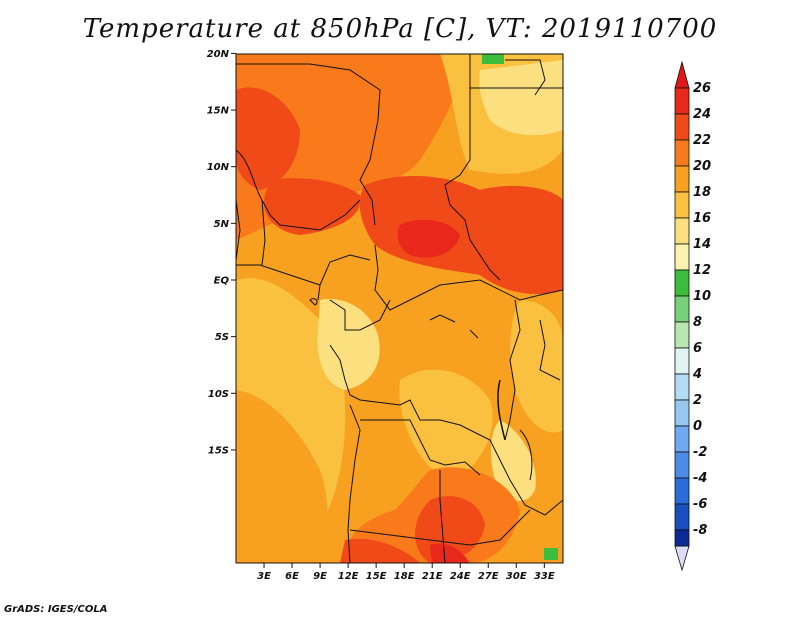 The width and height of the screenshot is (800, 618). I want to click on colorbar-label: 0, so click(697, 426).